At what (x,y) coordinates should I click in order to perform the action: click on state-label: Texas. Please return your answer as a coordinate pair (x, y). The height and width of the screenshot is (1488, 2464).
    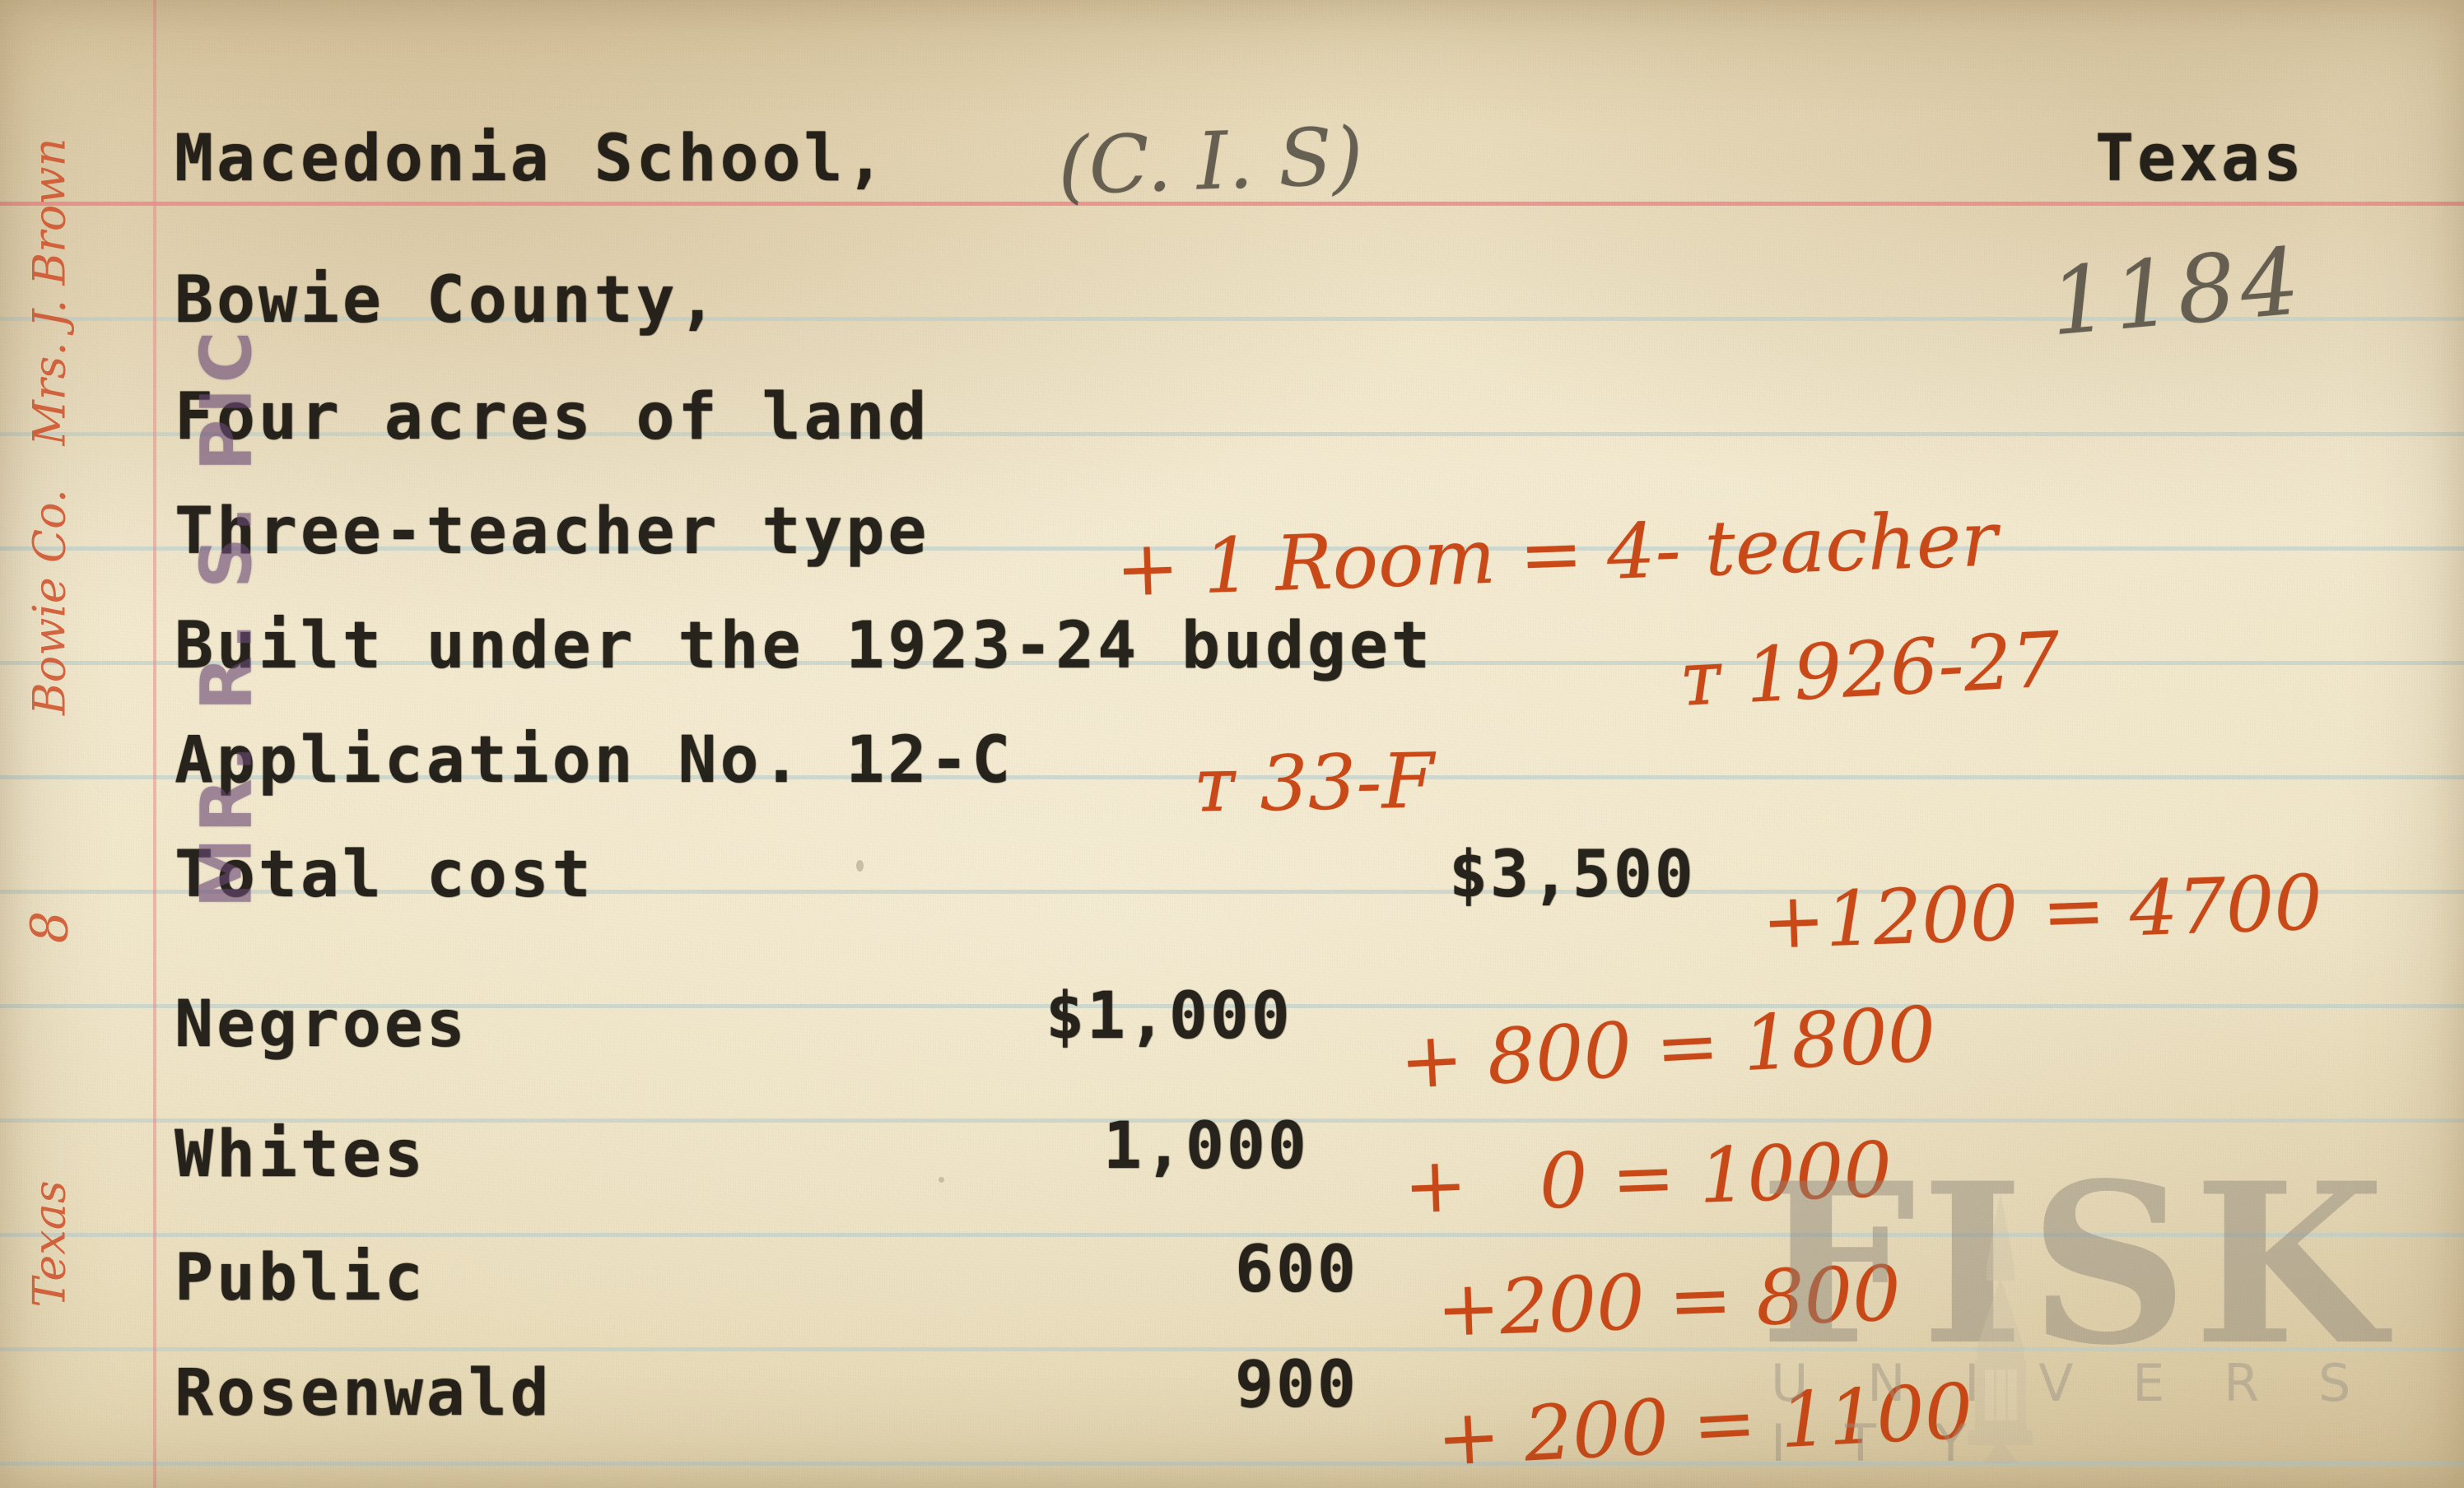
    Looking at the image, I should click on (2200, 159).